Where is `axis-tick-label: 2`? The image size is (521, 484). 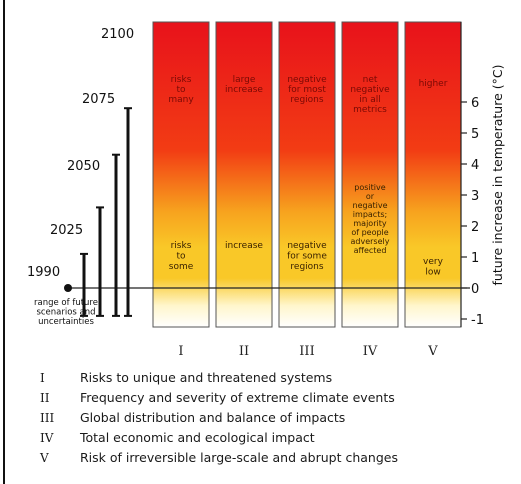
axis-tick-label: 2 is located at coordinates (475, 227).